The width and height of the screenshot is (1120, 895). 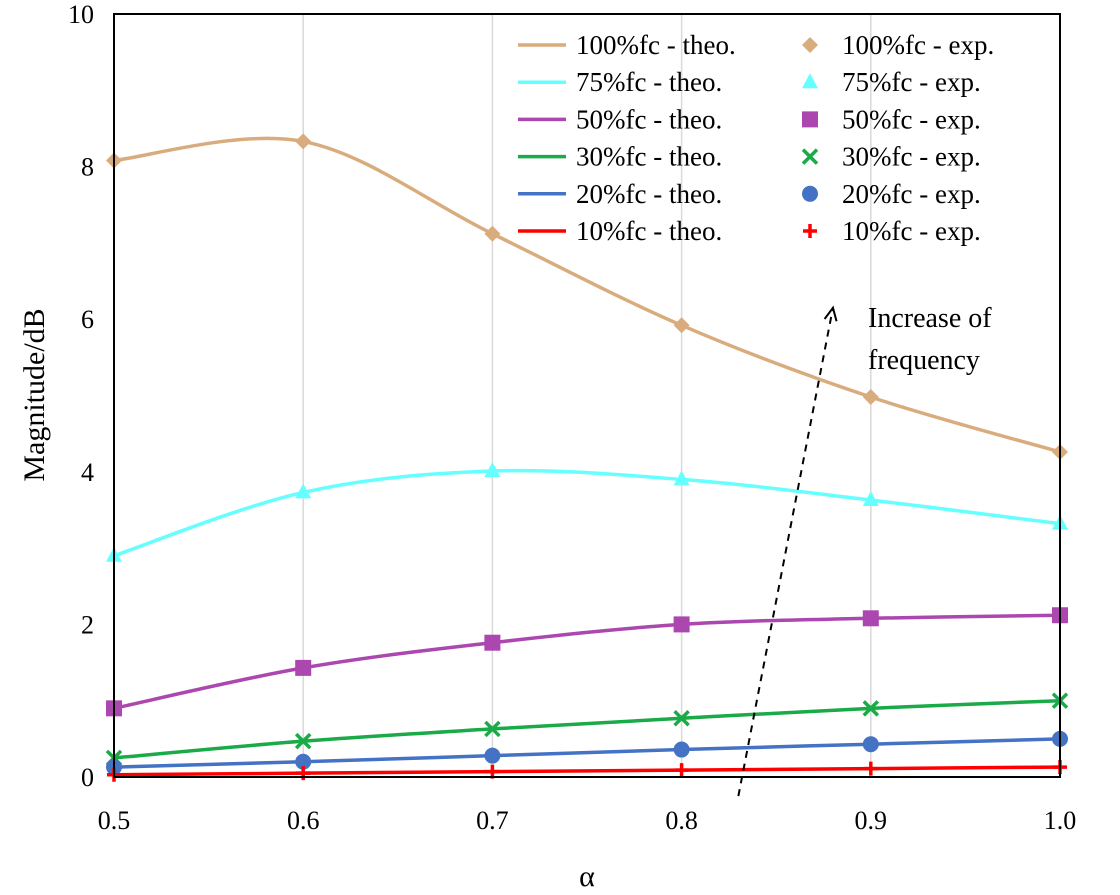 I want to click on legend-label-exp: 50%fc - exp., so click(x=911, y=119).